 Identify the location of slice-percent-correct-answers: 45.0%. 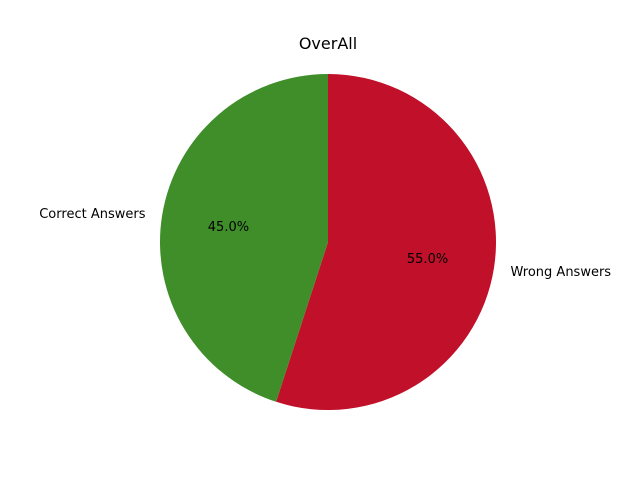
(228, 227).